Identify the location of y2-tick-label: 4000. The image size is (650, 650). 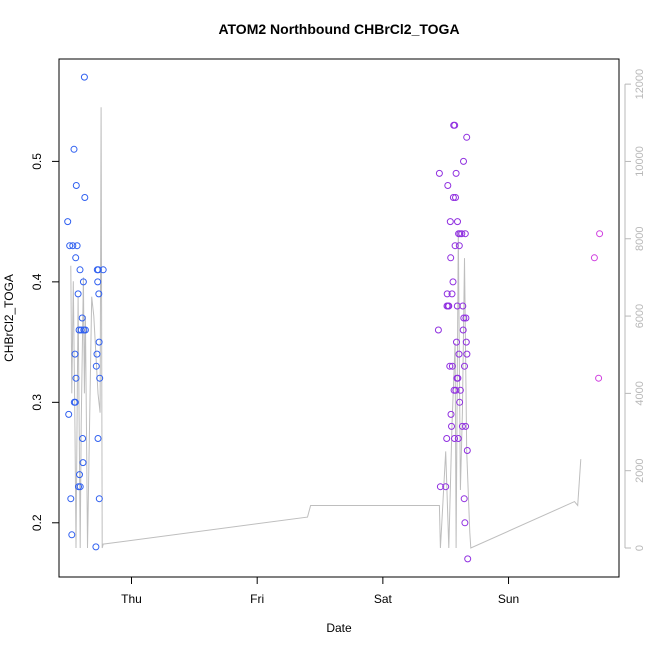
(640, 393).